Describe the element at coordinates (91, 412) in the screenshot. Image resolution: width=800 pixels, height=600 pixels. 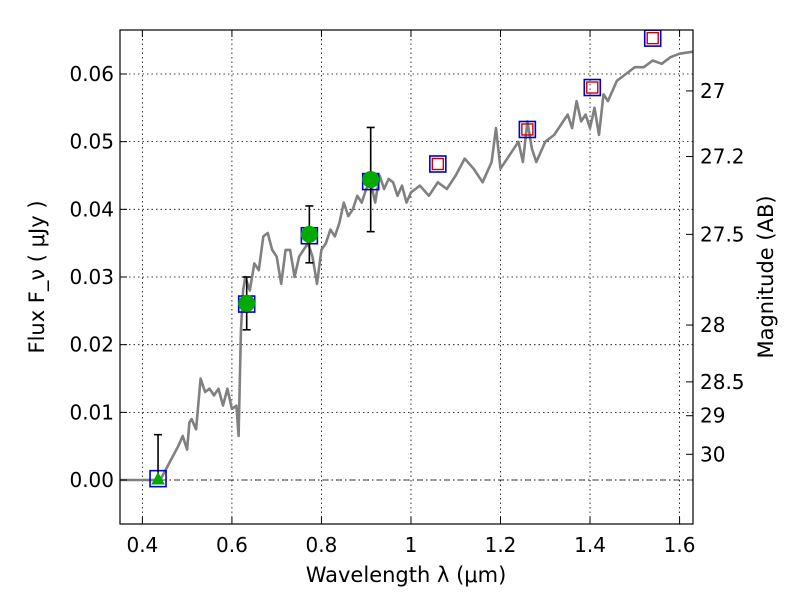
I see `y-tick-label: 0.01` at that location.